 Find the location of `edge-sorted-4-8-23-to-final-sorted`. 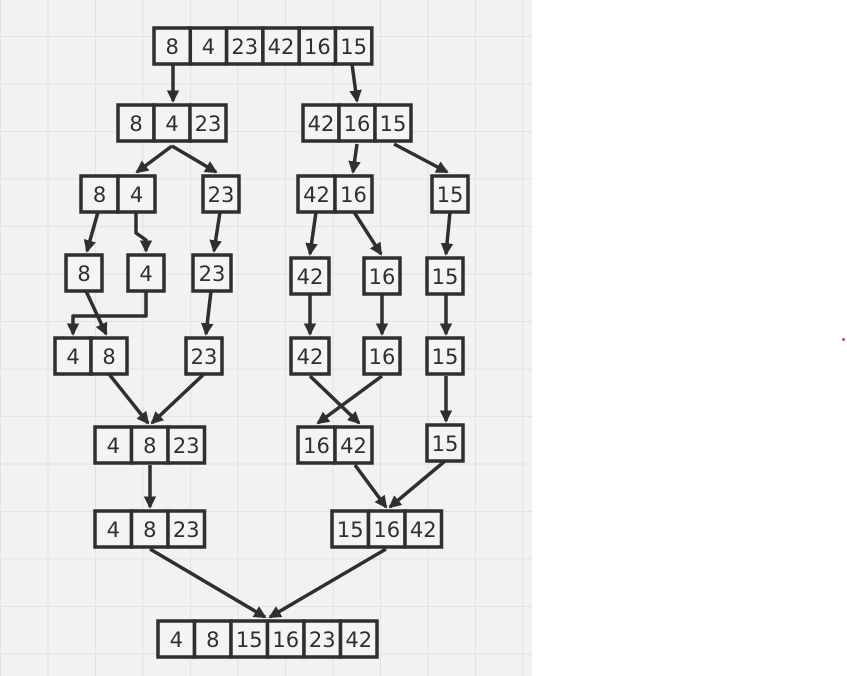

edge-sorted-4-8-23-to-final-sorted is located at coordinates (208, 583).